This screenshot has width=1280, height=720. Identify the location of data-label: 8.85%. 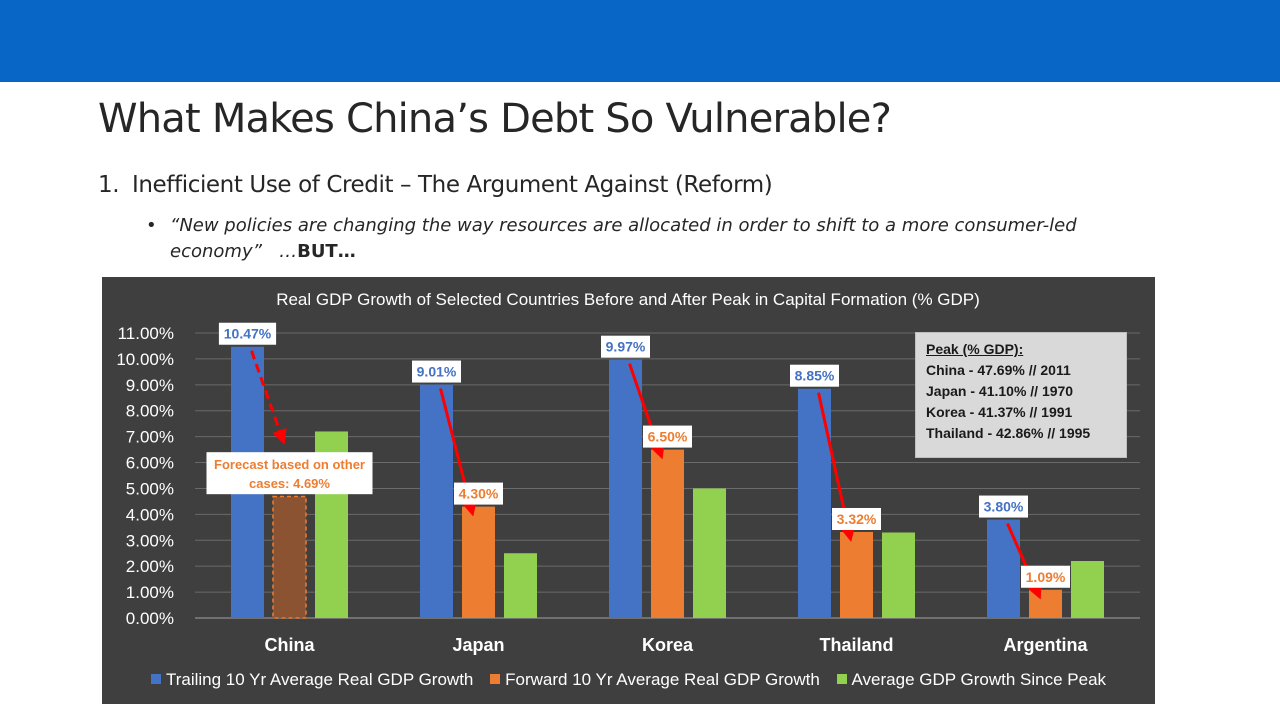
(815, 376).